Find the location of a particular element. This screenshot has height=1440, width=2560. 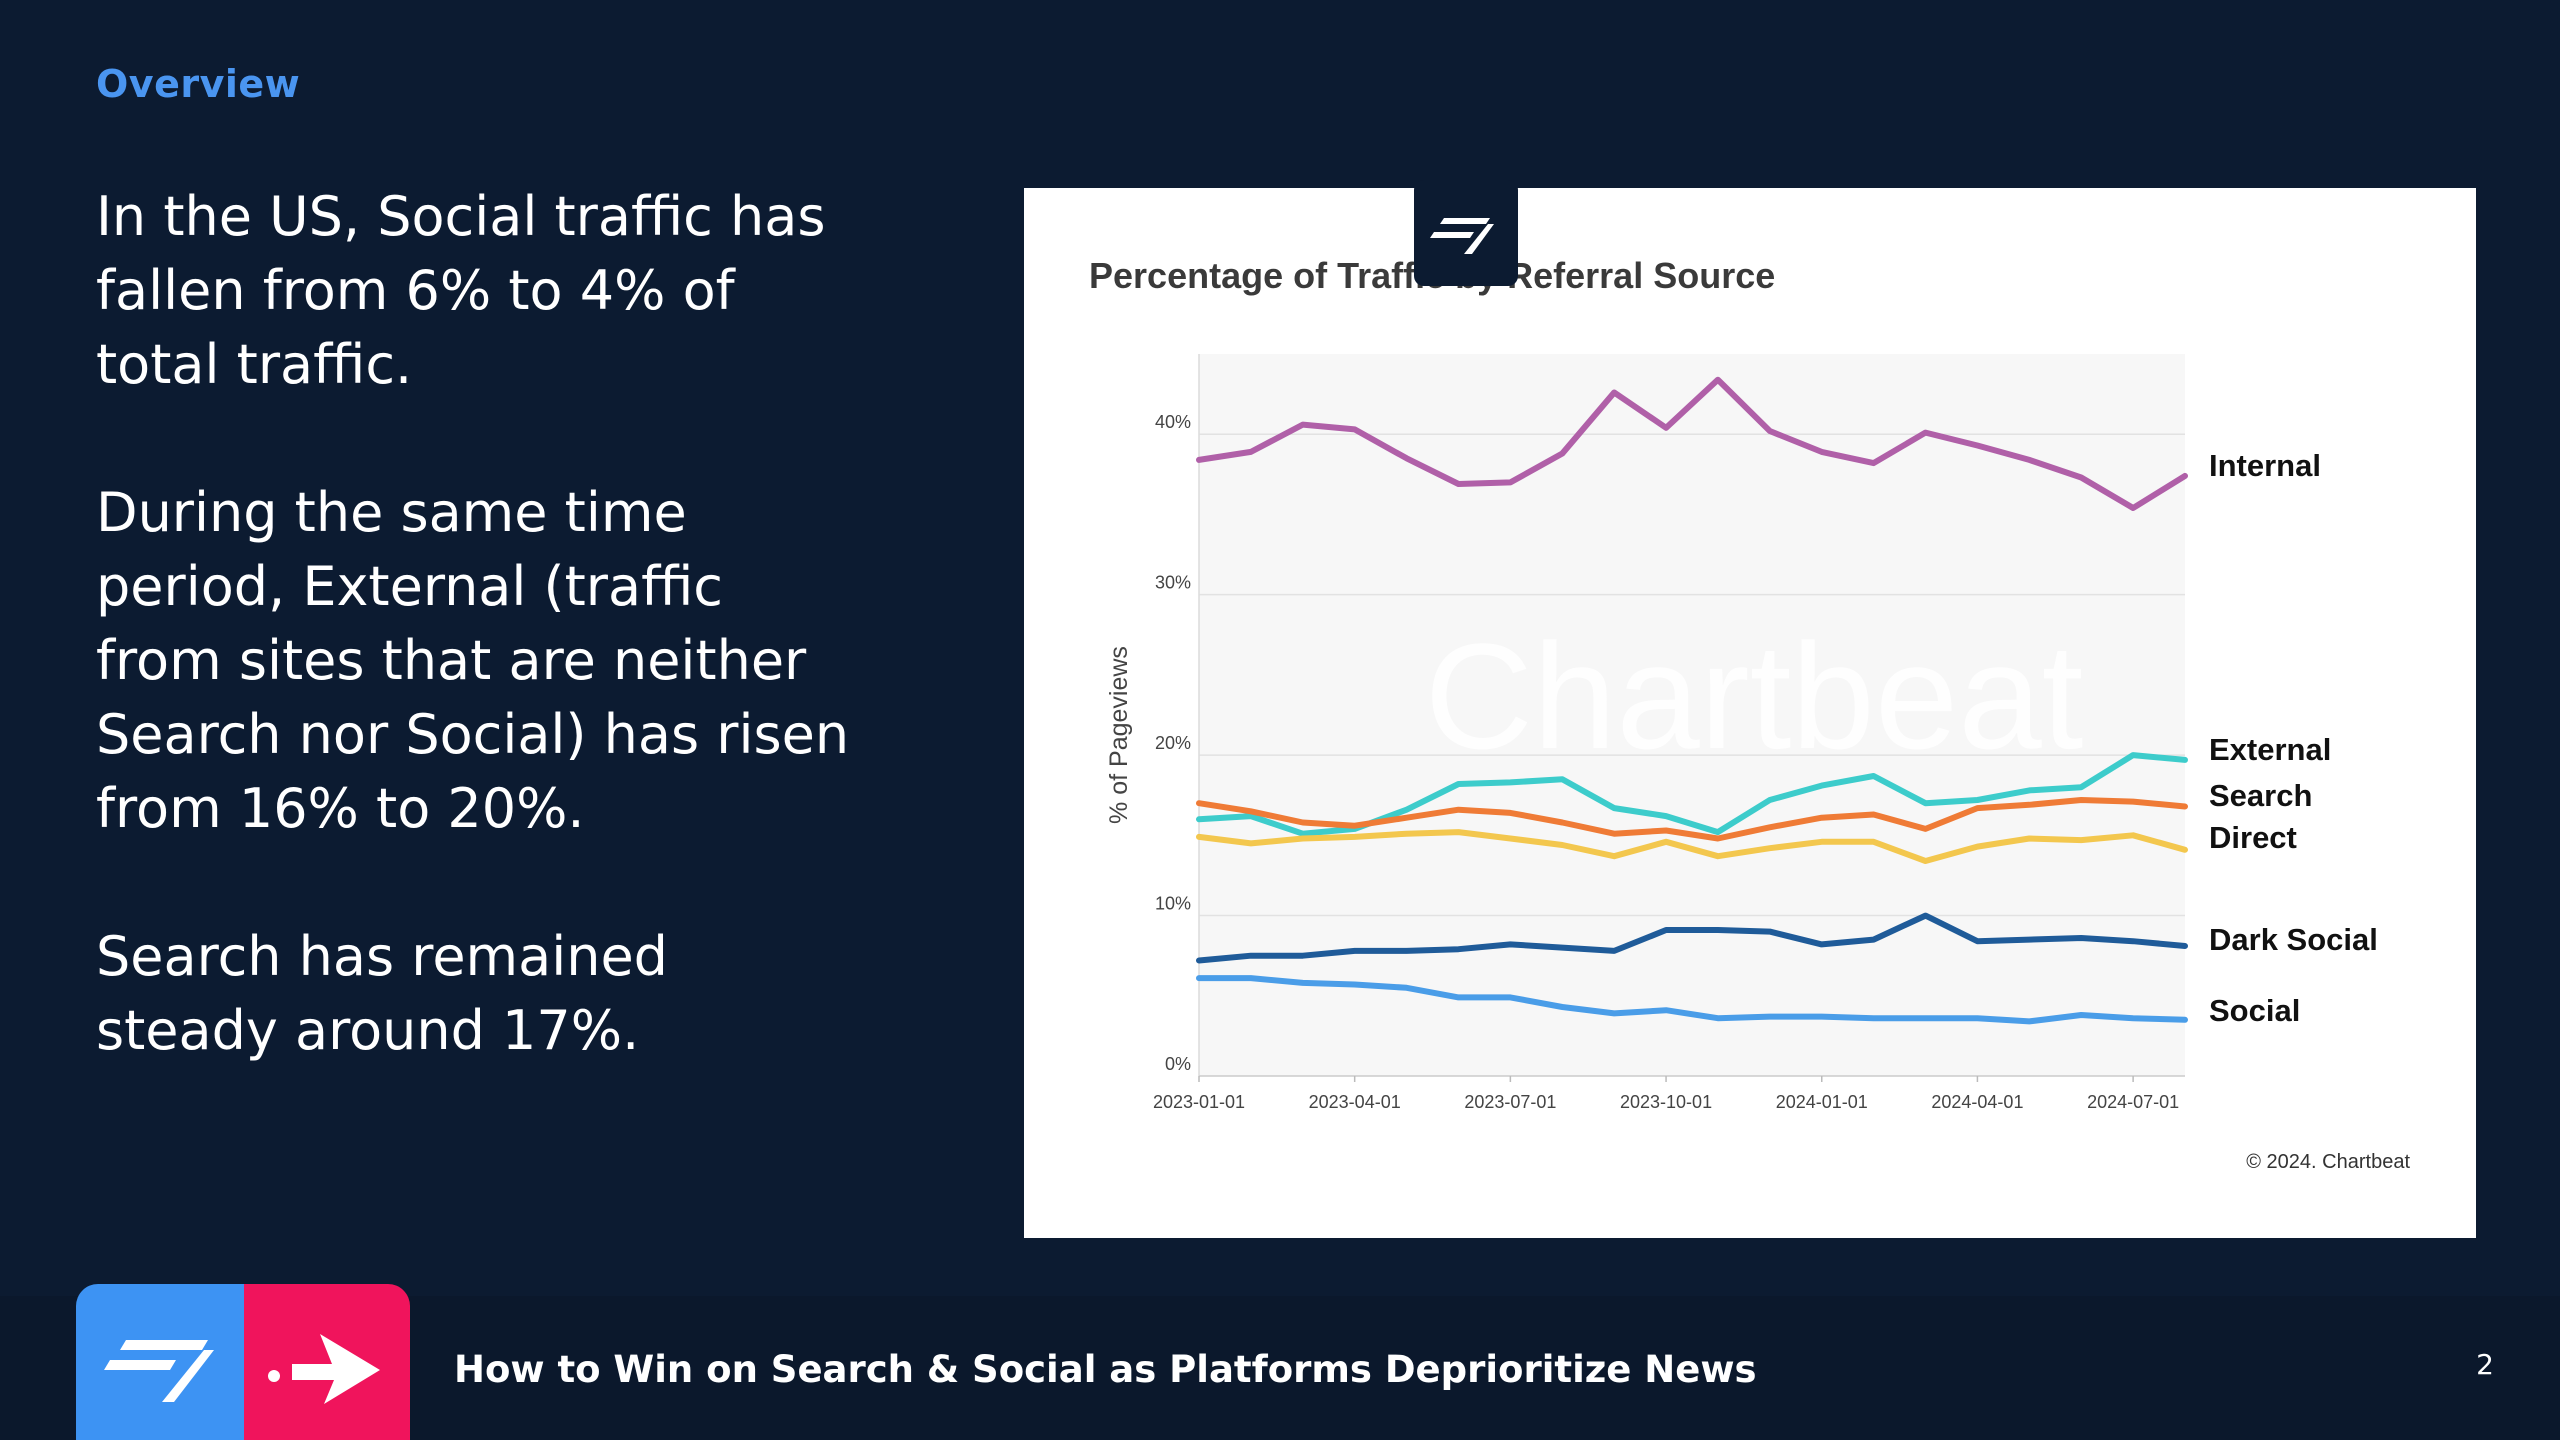

x-tick-label: 2024-04-01 is located at coordinates (1977, 1102).